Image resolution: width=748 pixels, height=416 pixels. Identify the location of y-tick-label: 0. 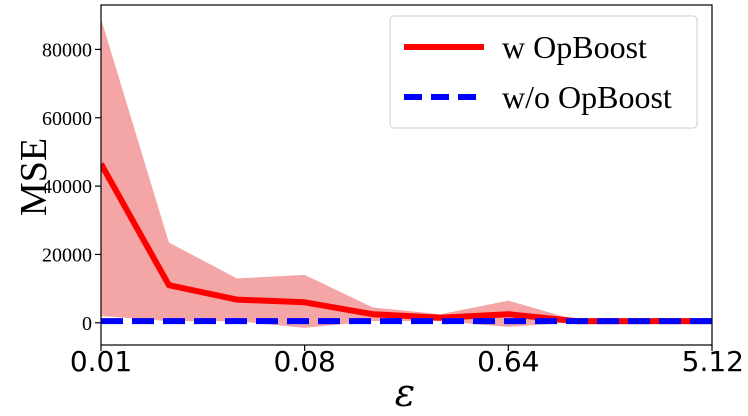
(87, 324).